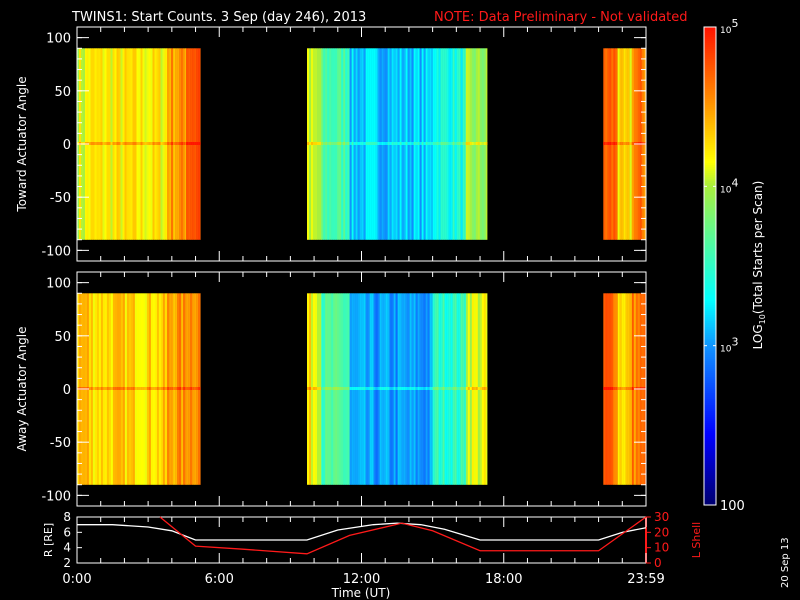 The width and height of the screenshot is (800, 600). I want to click on colorbar-tick-label: 105, so click(729, 26).